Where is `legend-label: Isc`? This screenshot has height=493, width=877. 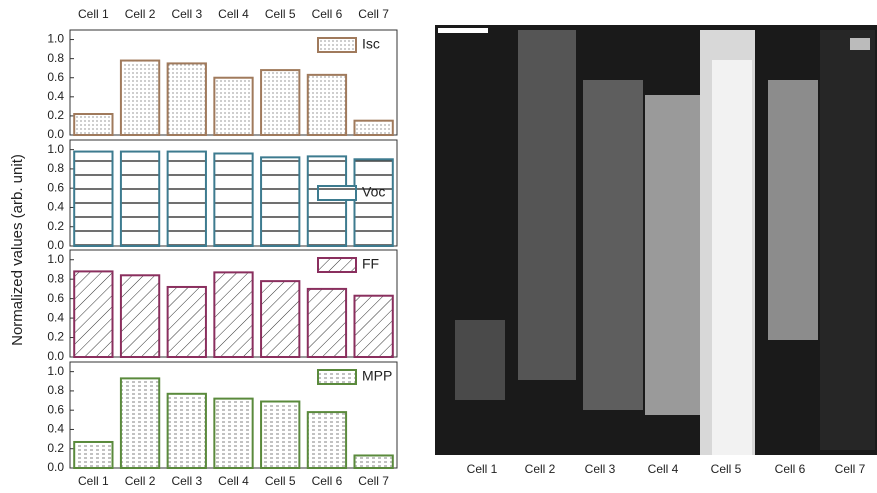 legend-label: Isc is located at coordinates (371, 44).